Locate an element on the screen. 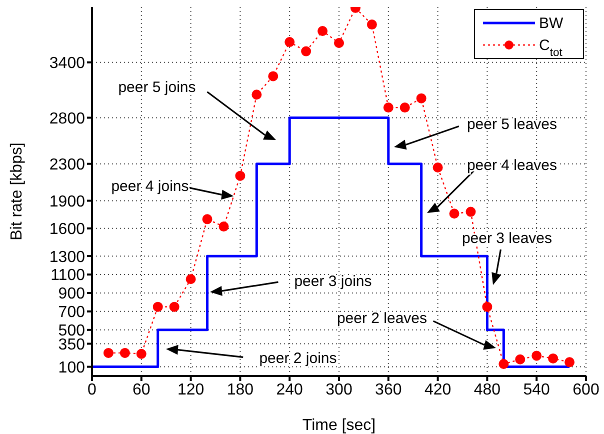 This screenshot has width=604, height=434. y-tick-label: 100 is located at coordinates (72, 367).